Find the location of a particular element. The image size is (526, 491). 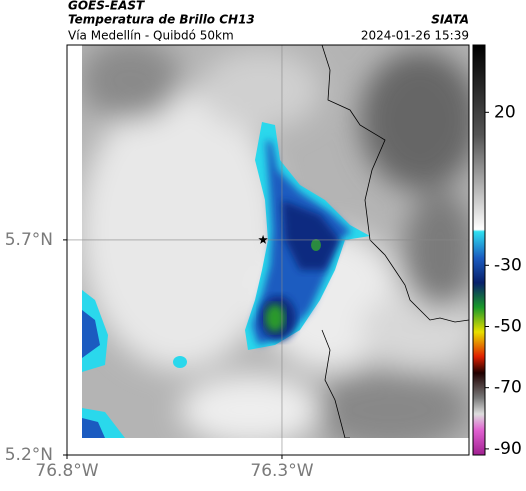

colorbar-label: -70 is located at coordinates (508, 388).